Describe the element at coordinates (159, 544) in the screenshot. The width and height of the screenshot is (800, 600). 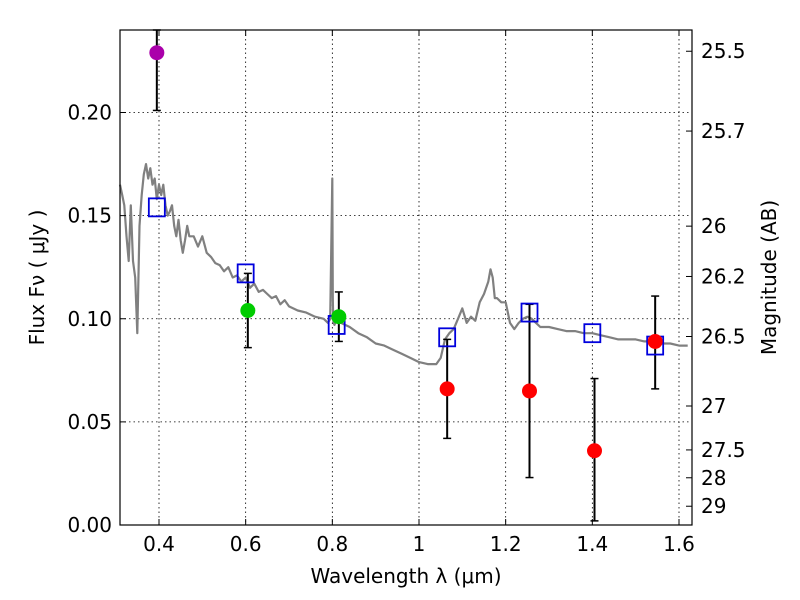
I see `x-tick-label: 0.4` at that location.